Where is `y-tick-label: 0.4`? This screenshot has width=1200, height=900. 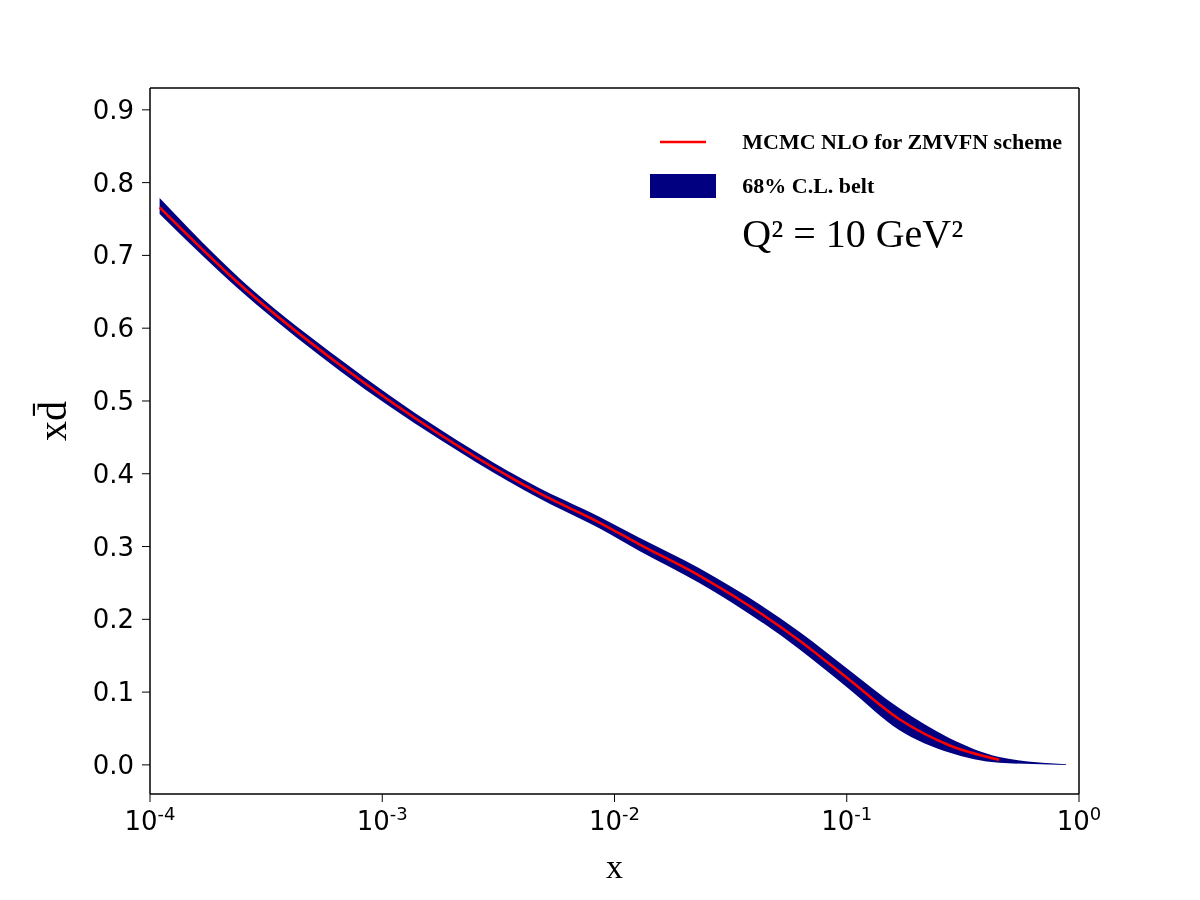 y-tick-label: 0.4 is located at coordinates (113, 473).